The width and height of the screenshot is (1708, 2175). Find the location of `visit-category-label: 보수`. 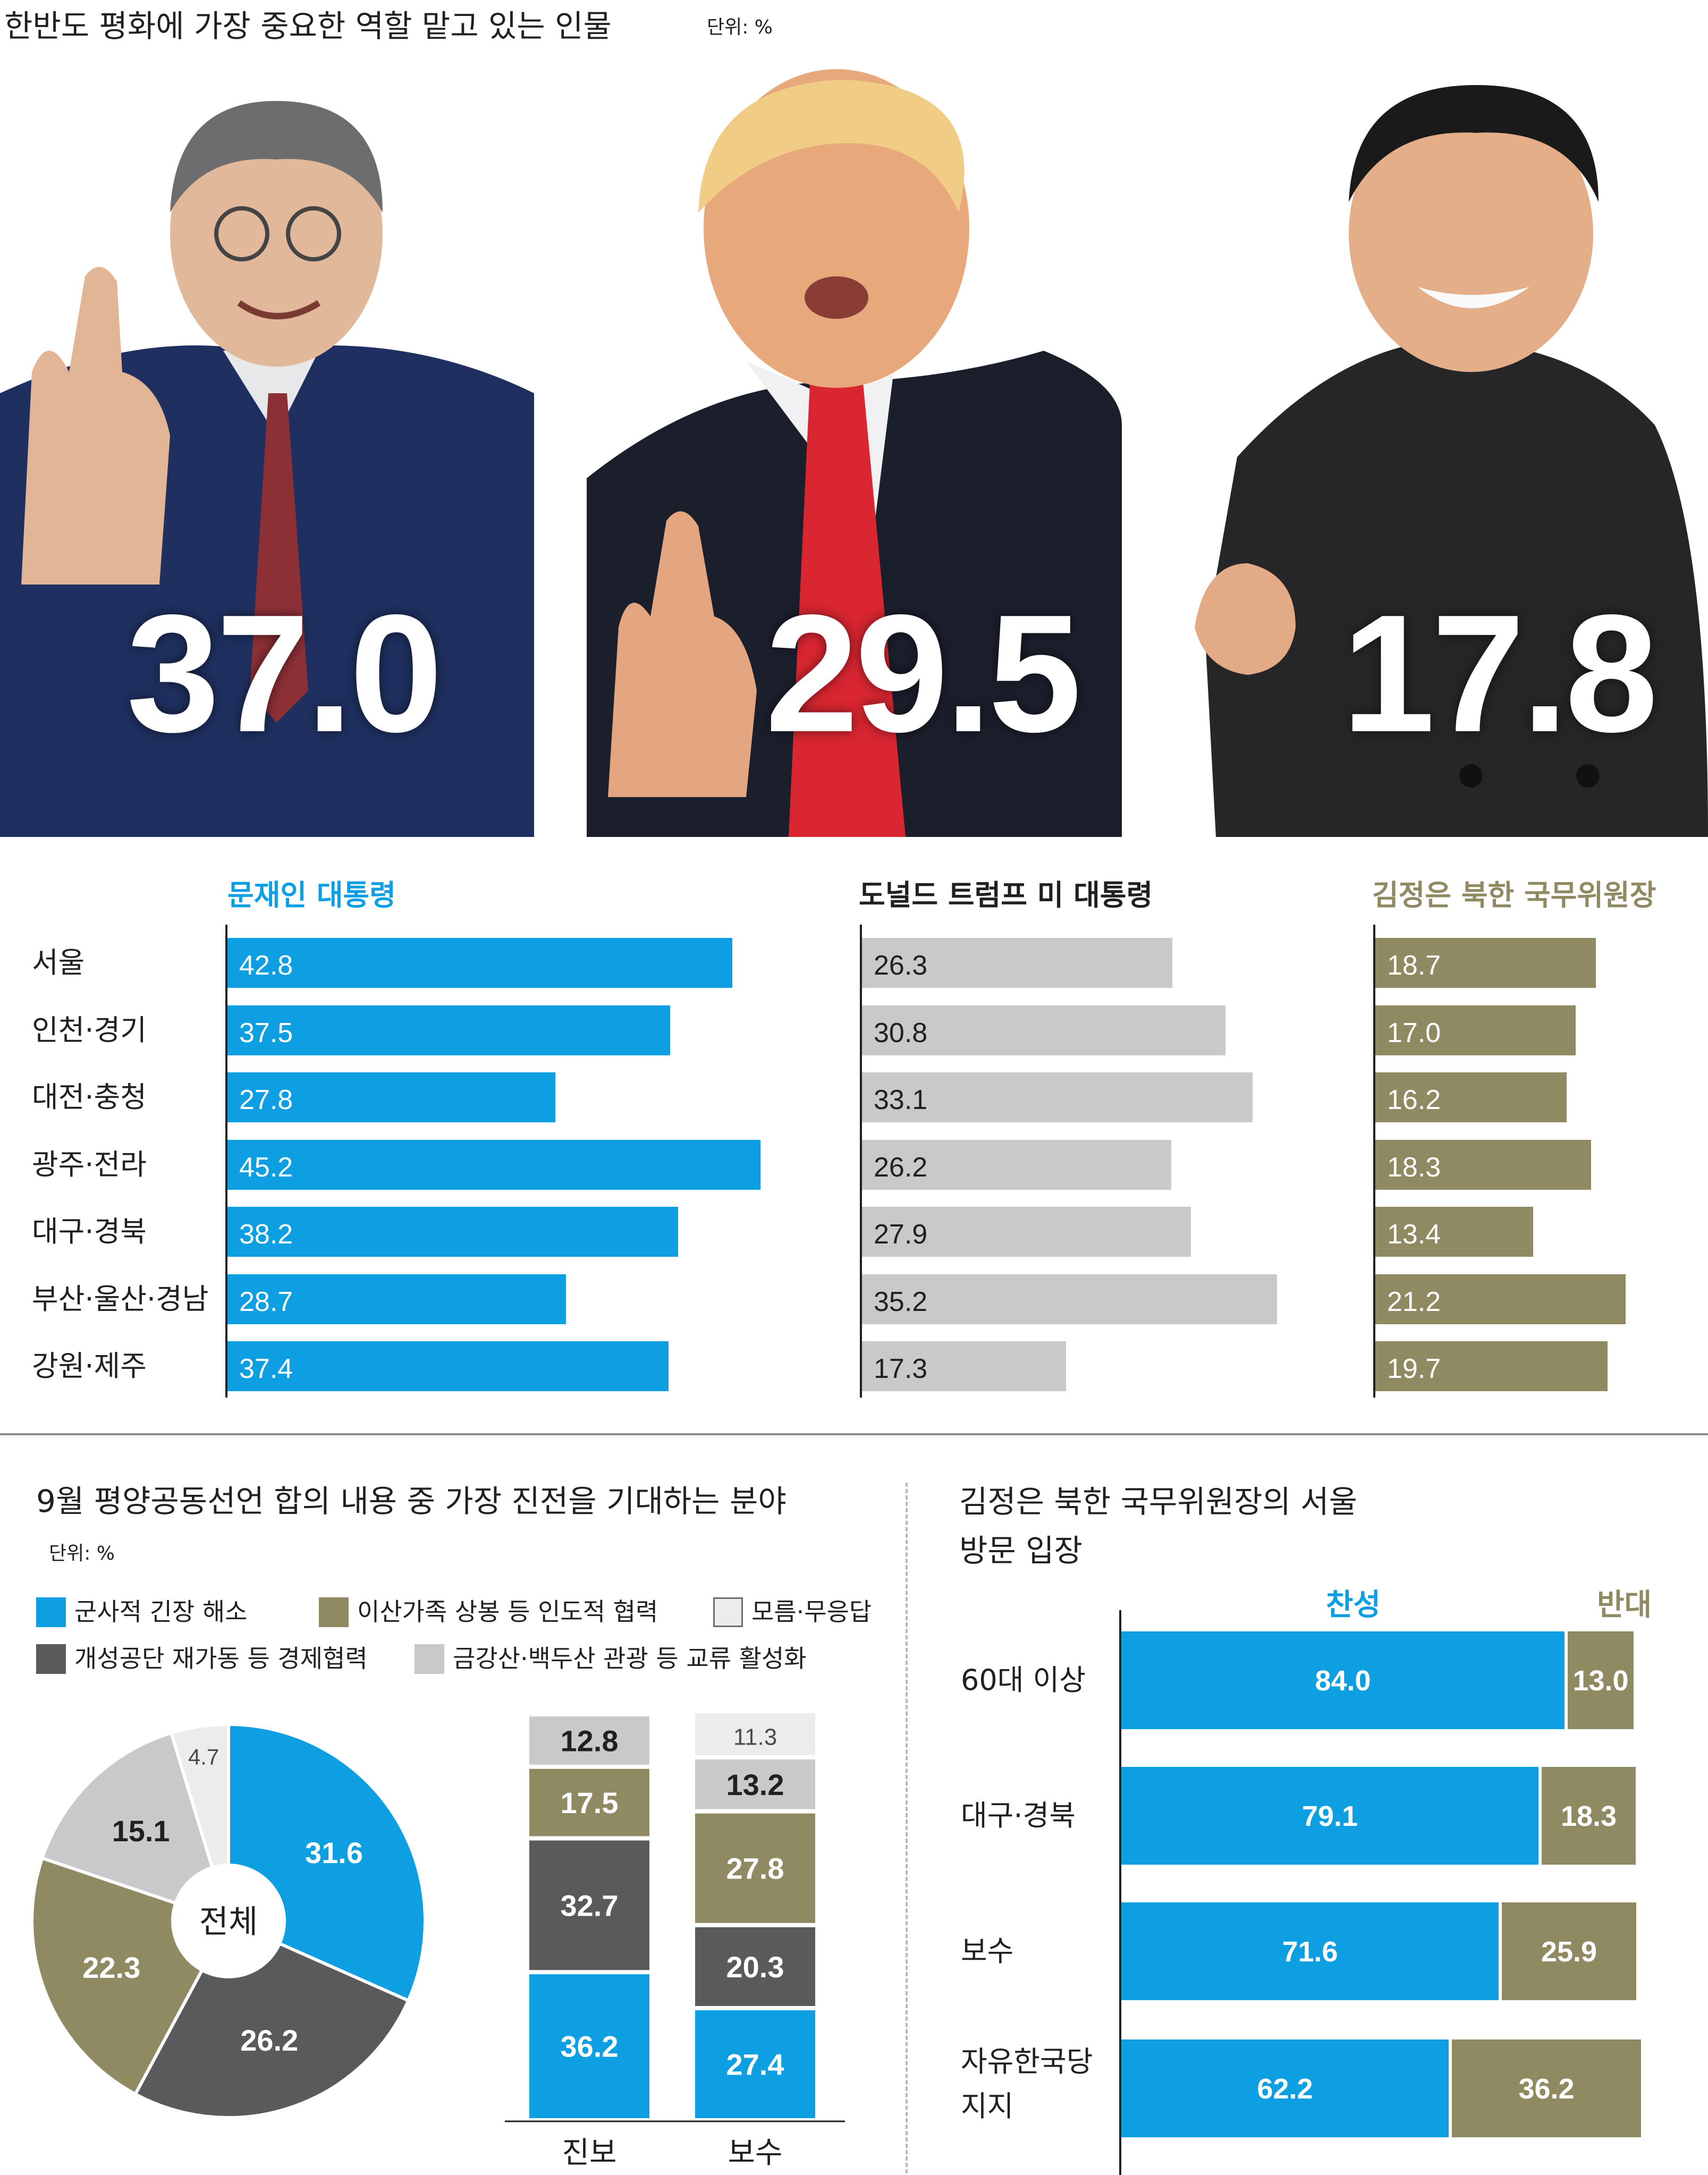

visit-category-label: 보수 is located at coordinates (988, 1951).